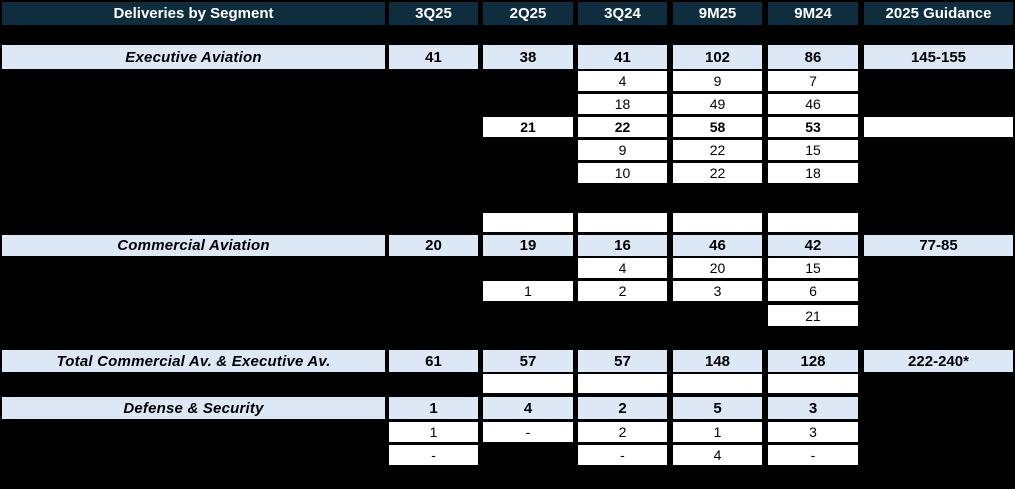 This screenshot has width=1015, height=489. Describe the element at coordinates (813, 222) in the screenshot. I see `cell-spacer1-9m24-empty` at that location.